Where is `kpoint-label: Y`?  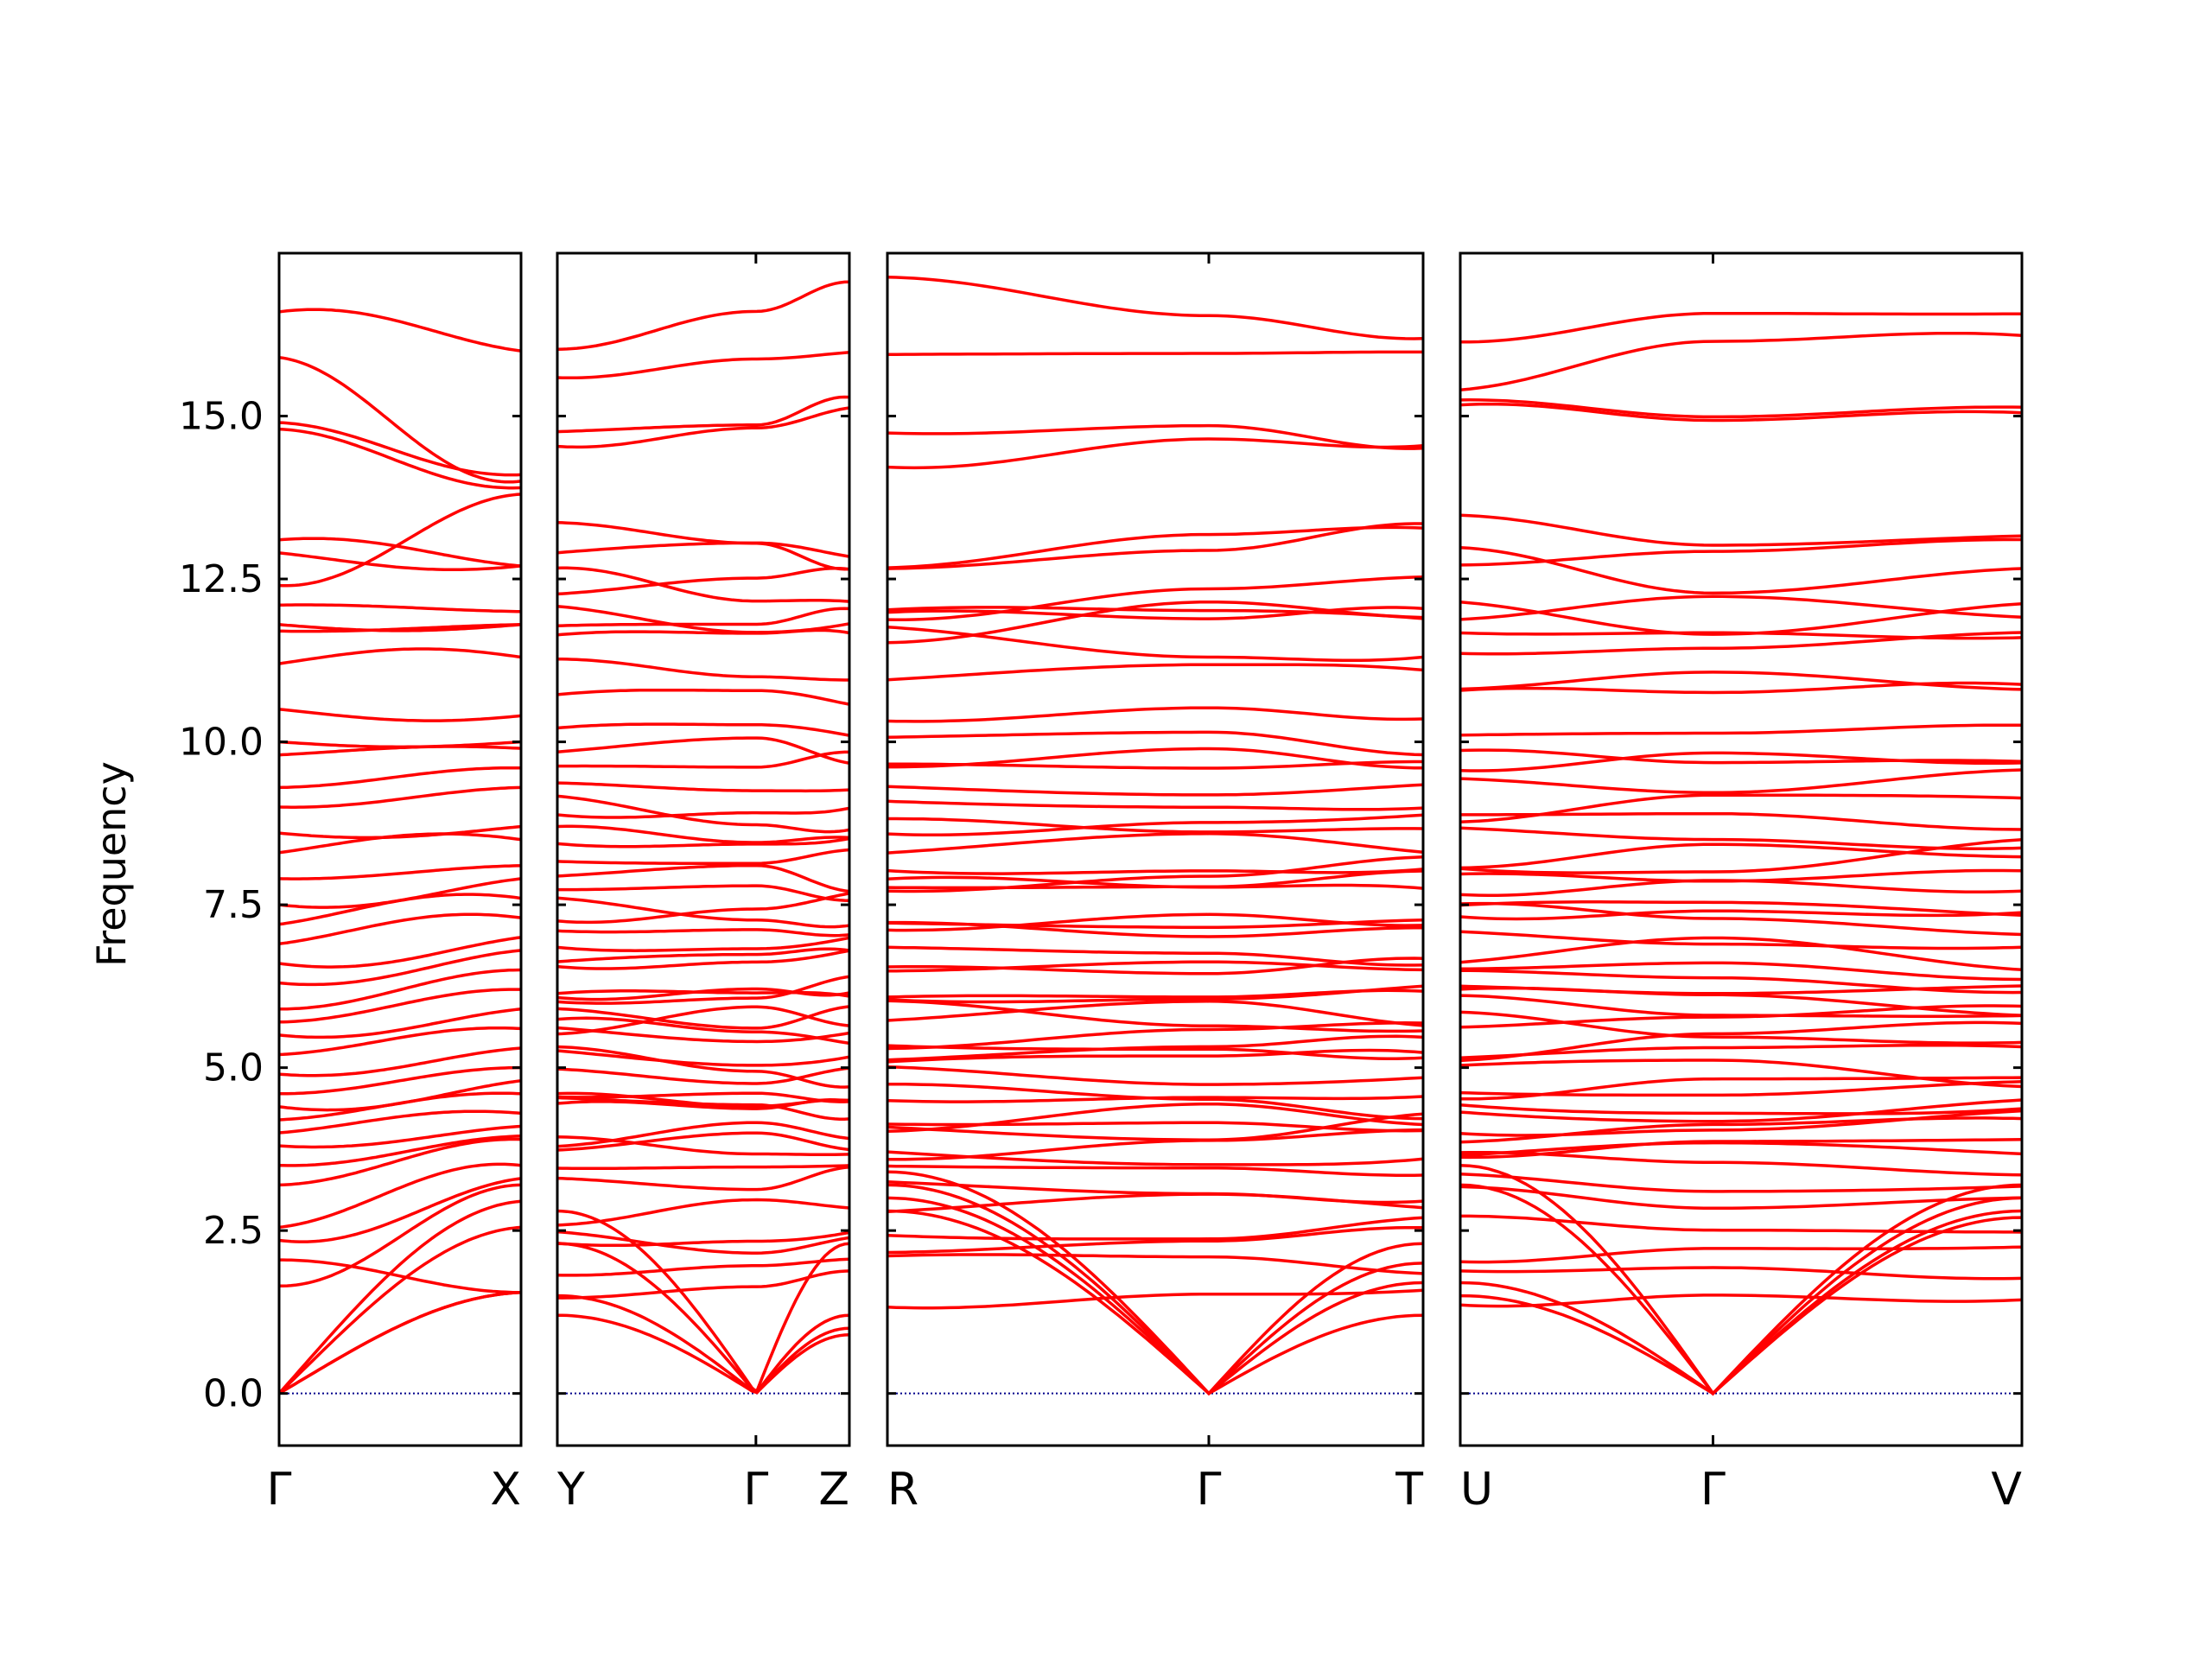 kpoint-label: Y is located at coordinates (570, 1490).